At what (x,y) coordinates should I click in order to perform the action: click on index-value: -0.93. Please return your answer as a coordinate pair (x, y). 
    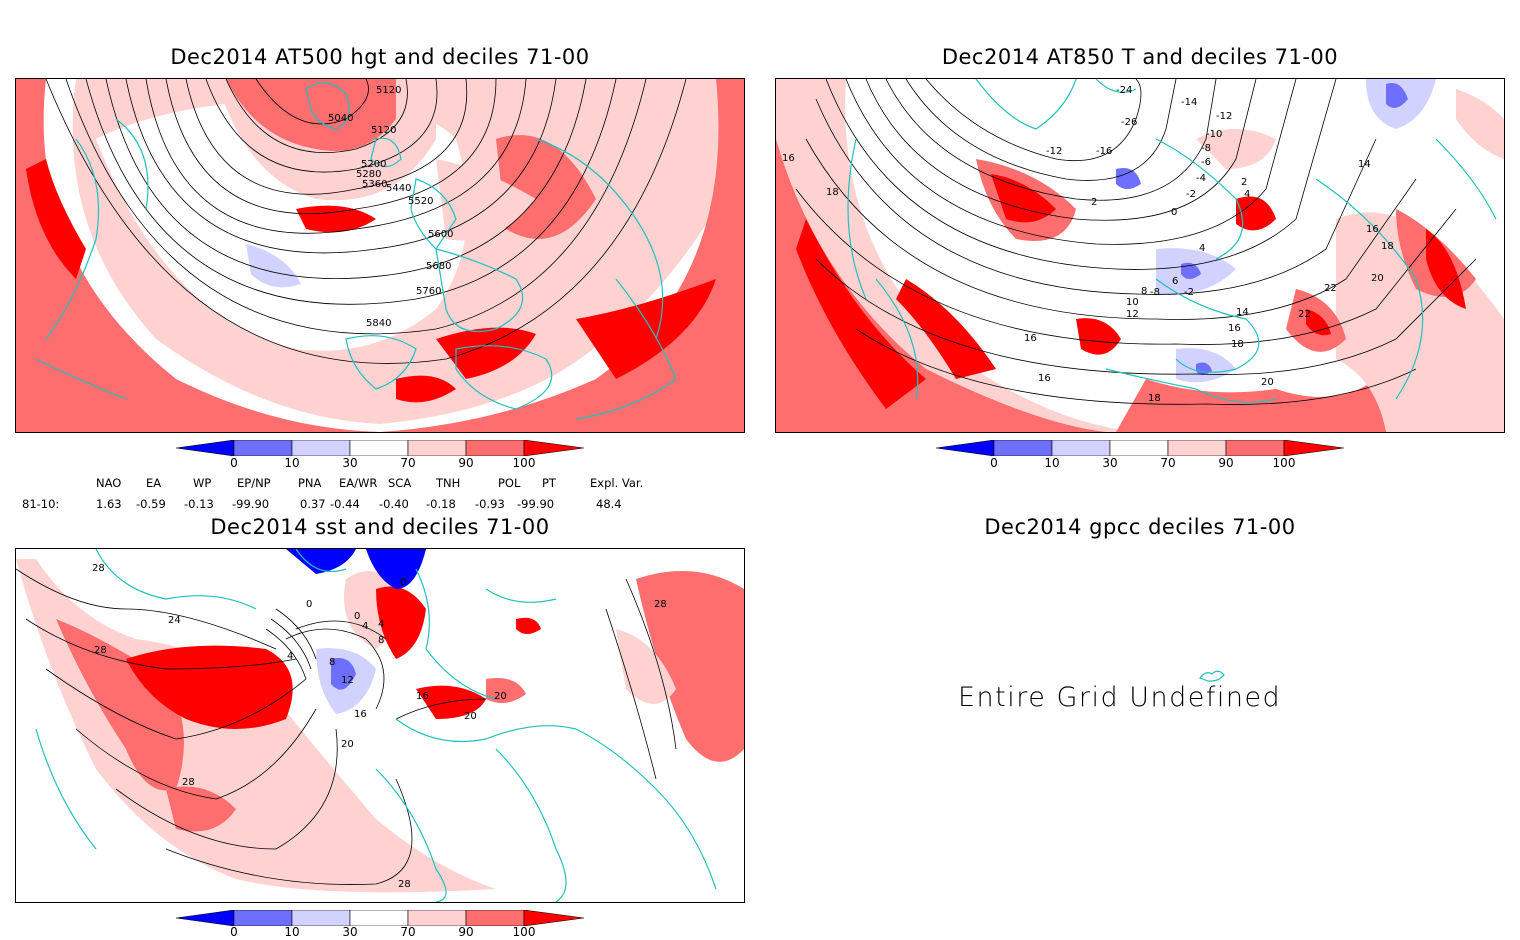
    Looking at the image, I should click on (490, 504).